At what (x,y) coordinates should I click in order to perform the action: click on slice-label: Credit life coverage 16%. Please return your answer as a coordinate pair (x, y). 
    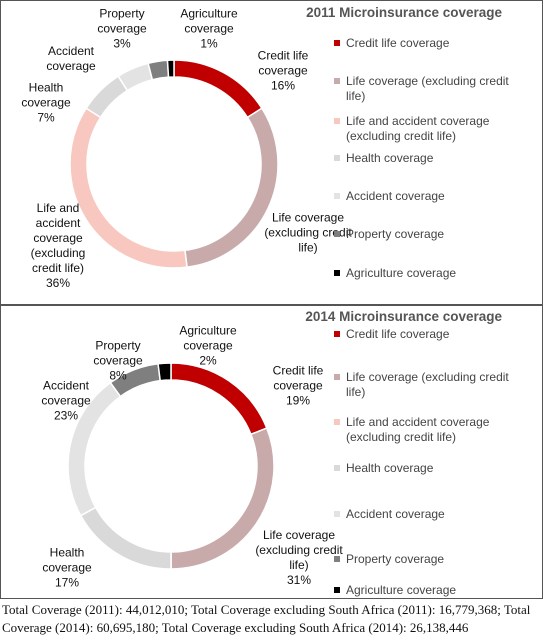
    Looking at the image, I should click on (283, 71).